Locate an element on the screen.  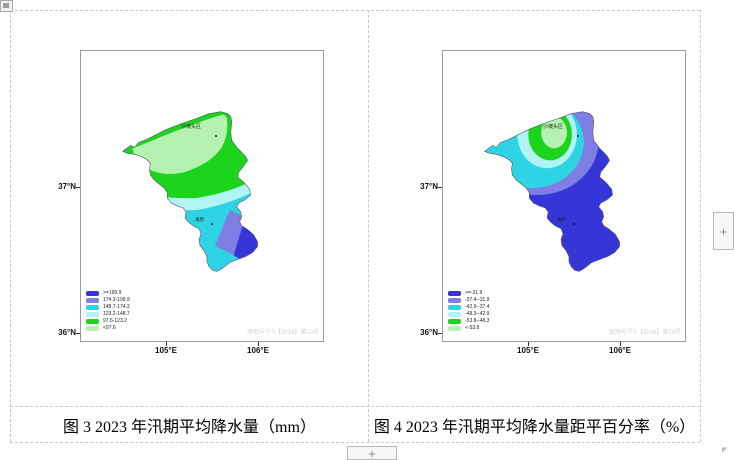
table-gridline-middle is located at coordinates (368, 226).